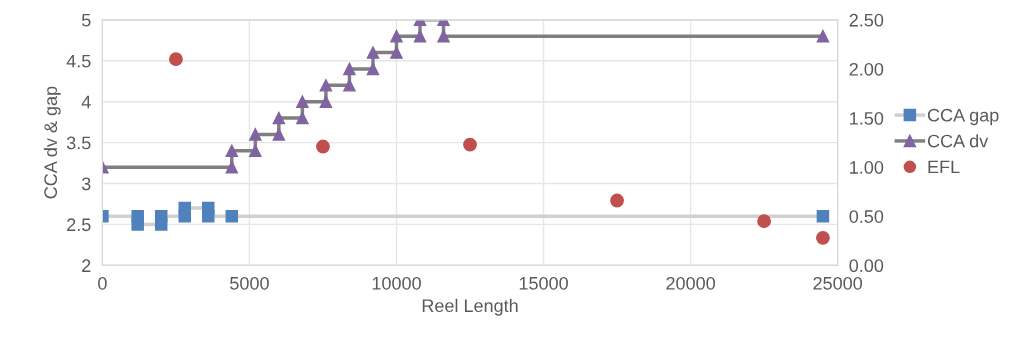 The height and width of the screenshot is (361, 1024). I want to click on x-tick-label: 15000, so click(543, 283).